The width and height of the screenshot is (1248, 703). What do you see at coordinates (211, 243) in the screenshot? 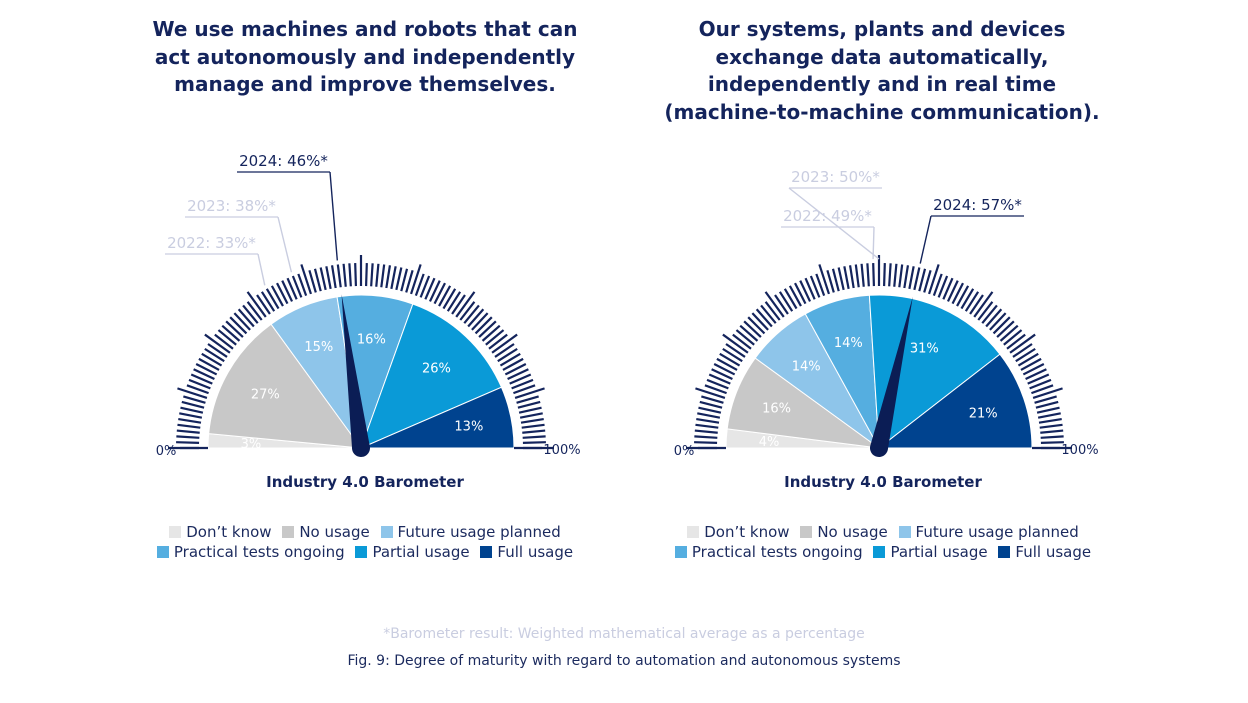
I see `barometer-year-label: 2022: 33%*` at bounding box center [211, 243].